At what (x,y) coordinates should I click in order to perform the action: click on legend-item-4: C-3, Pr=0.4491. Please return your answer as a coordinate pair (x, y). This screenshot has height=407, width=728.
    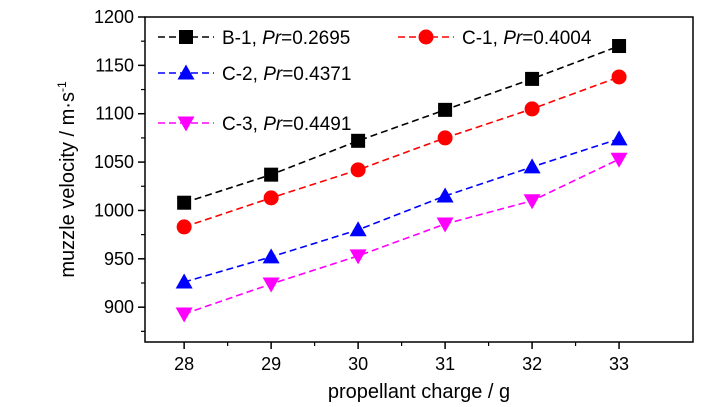
    Looking at the image, I should click on (254, 124).